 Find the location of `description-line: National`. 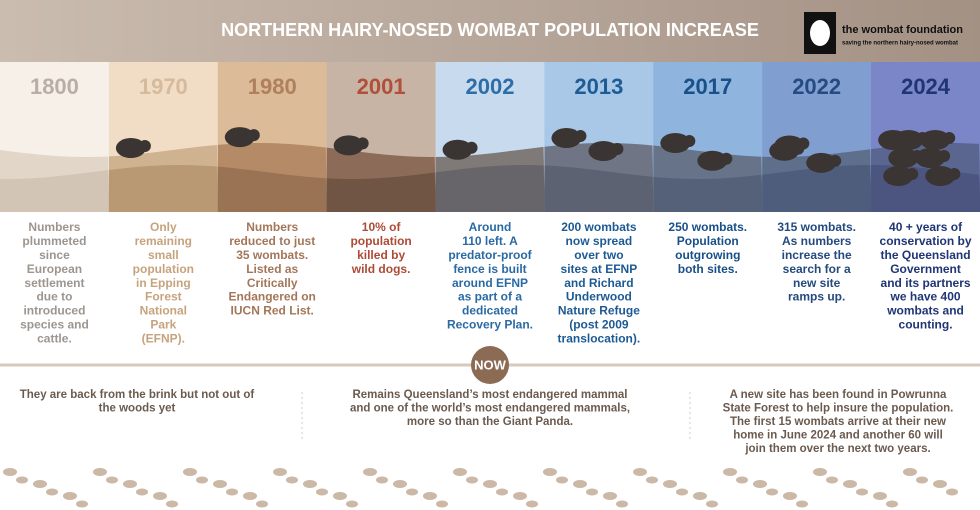

description-line: National is located at coordinates (163, 311).